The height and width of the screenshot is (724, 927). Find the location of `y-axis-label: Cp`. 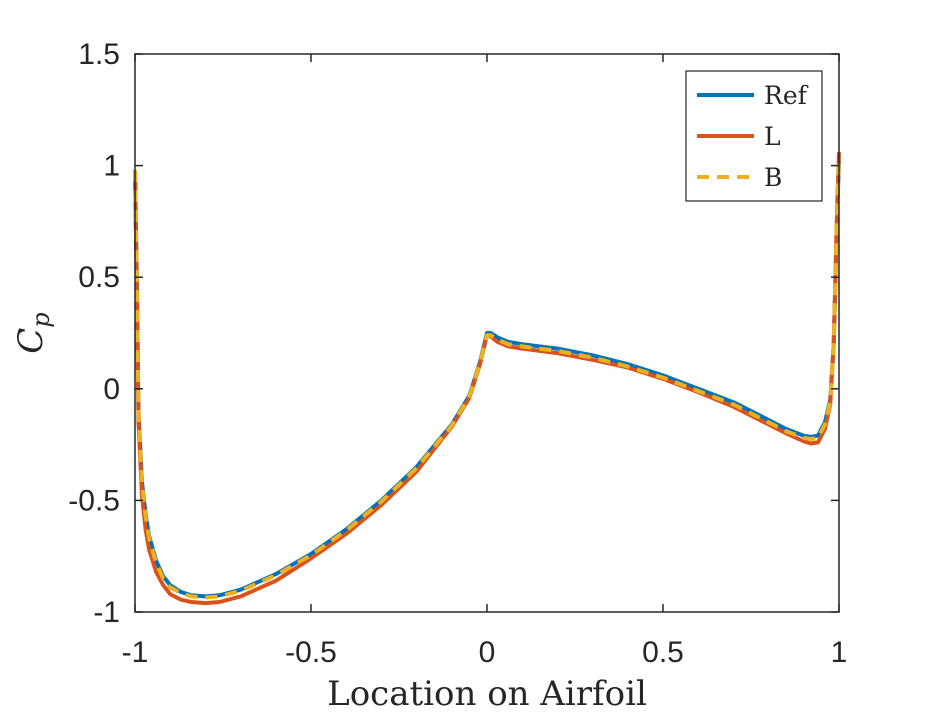

y-axis-label: Cp is located at coordinates (33, 332).